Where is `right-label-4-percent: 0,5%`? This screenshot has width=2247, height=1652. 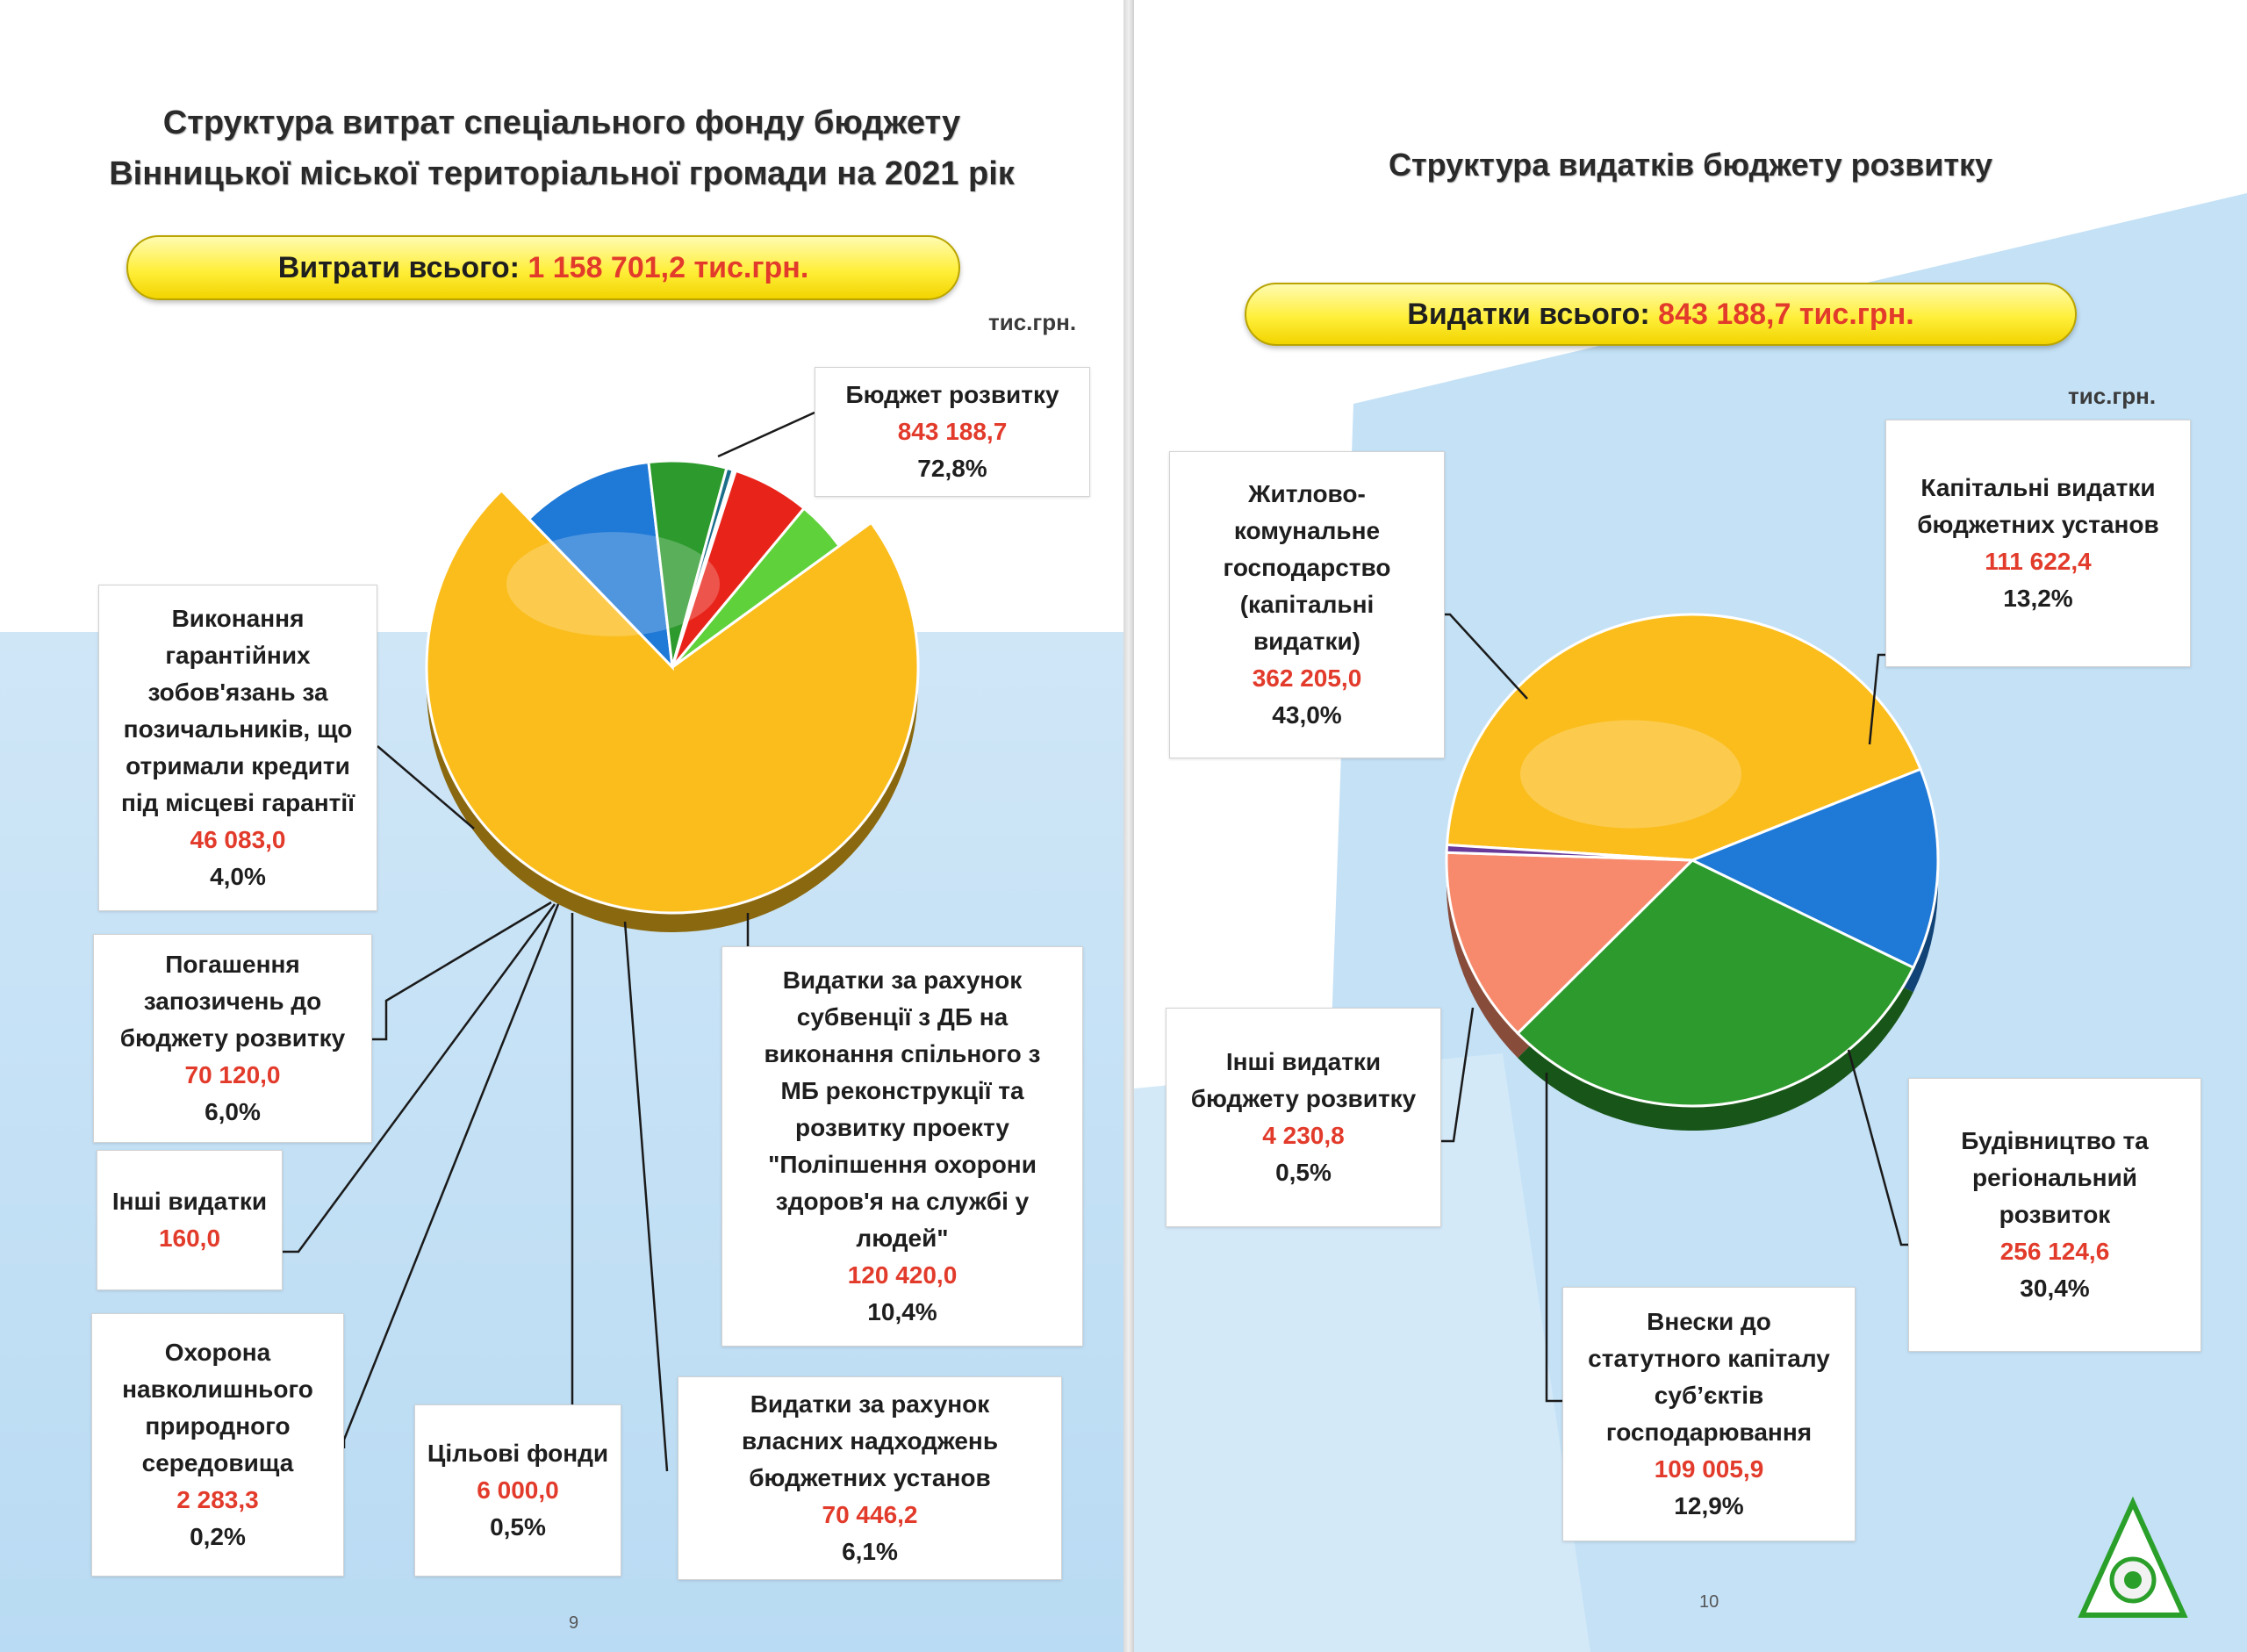 right-label-4-percent: 0,5% is located at coordinates (1303, 1172).